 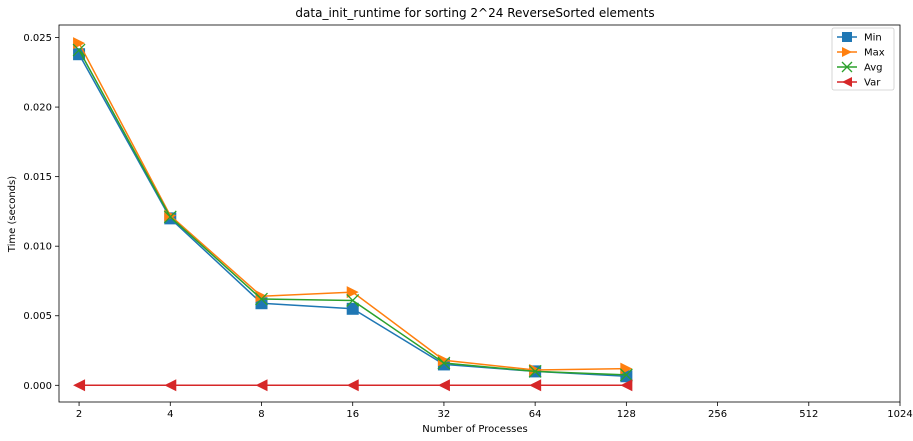 What do you see at coordinates (873, 68) in the screenshot?
I see `legend-label: Avg` at bounding box center [873, 68].